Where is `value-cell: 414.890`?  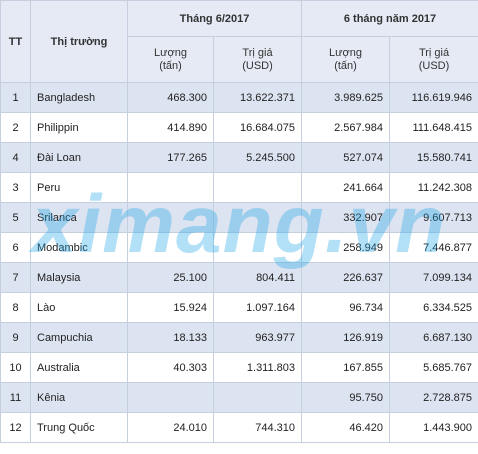
value-cell: 414.890 is located at coordinates (170, 127).